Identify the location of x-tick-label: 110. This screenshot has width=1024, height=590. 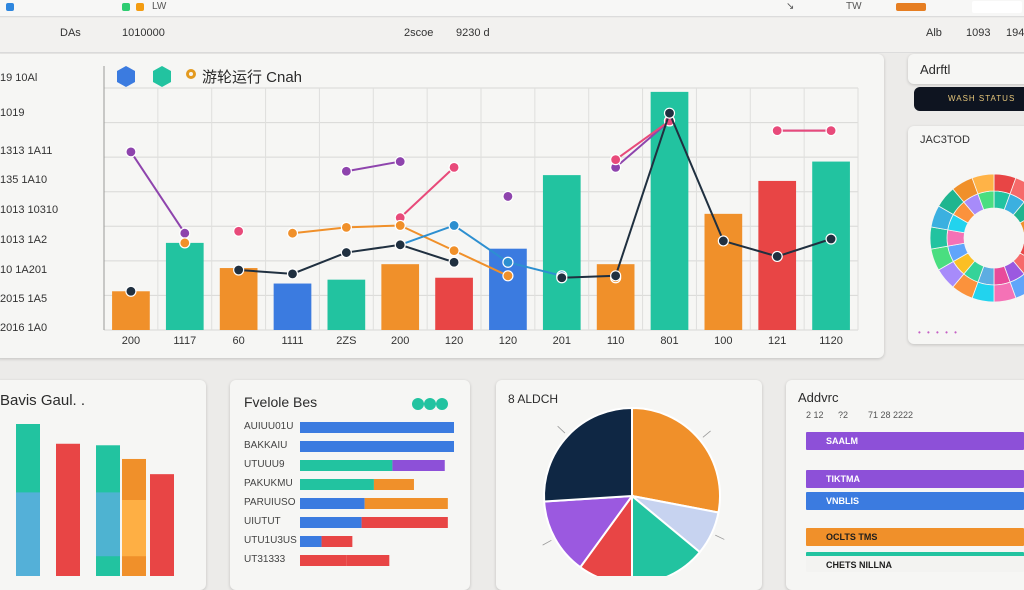
(616, 341).